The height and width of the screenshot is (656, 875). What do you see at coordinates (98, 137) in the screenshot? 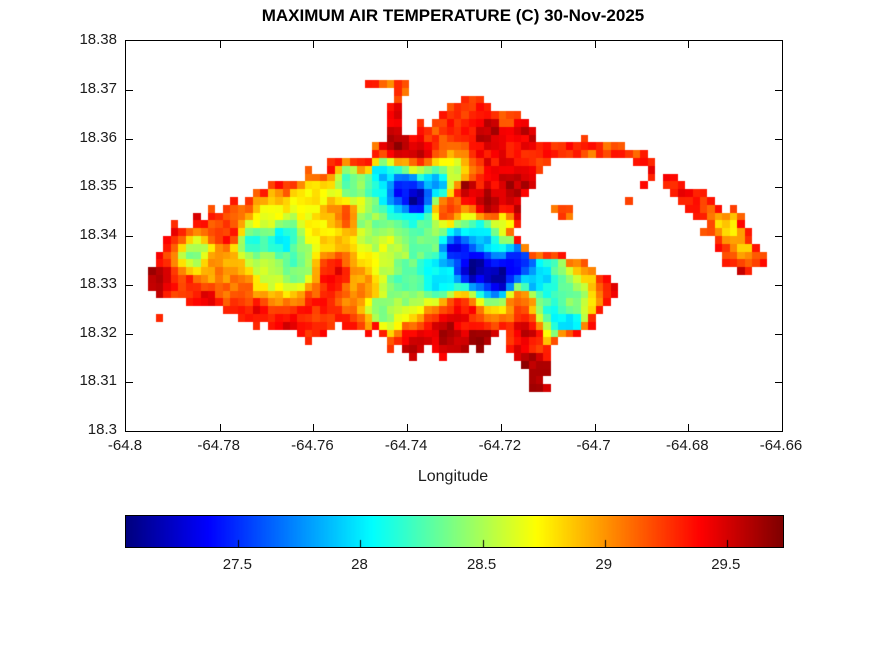
I see `y-tick-label: 18.36` at bounding box center [98, 137].